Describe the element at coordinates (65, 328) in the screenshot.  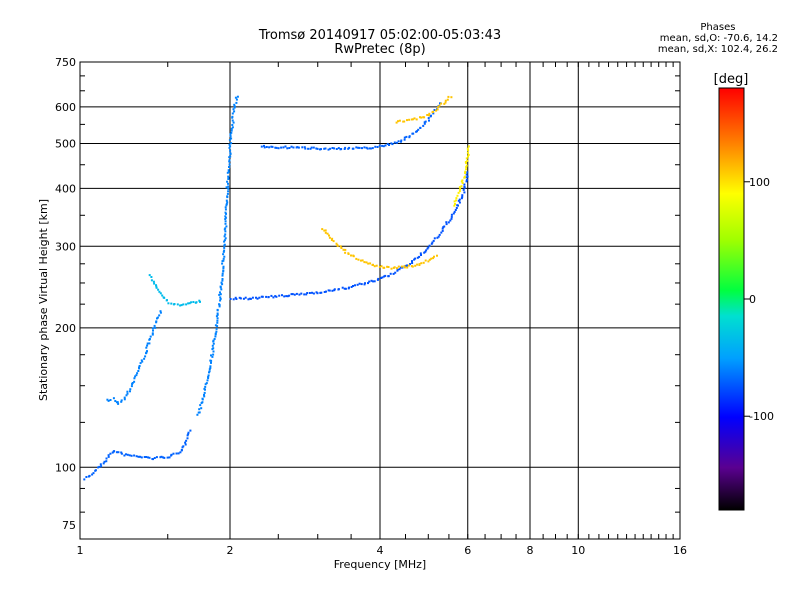
I see `y-tick-label: 200` at that location.